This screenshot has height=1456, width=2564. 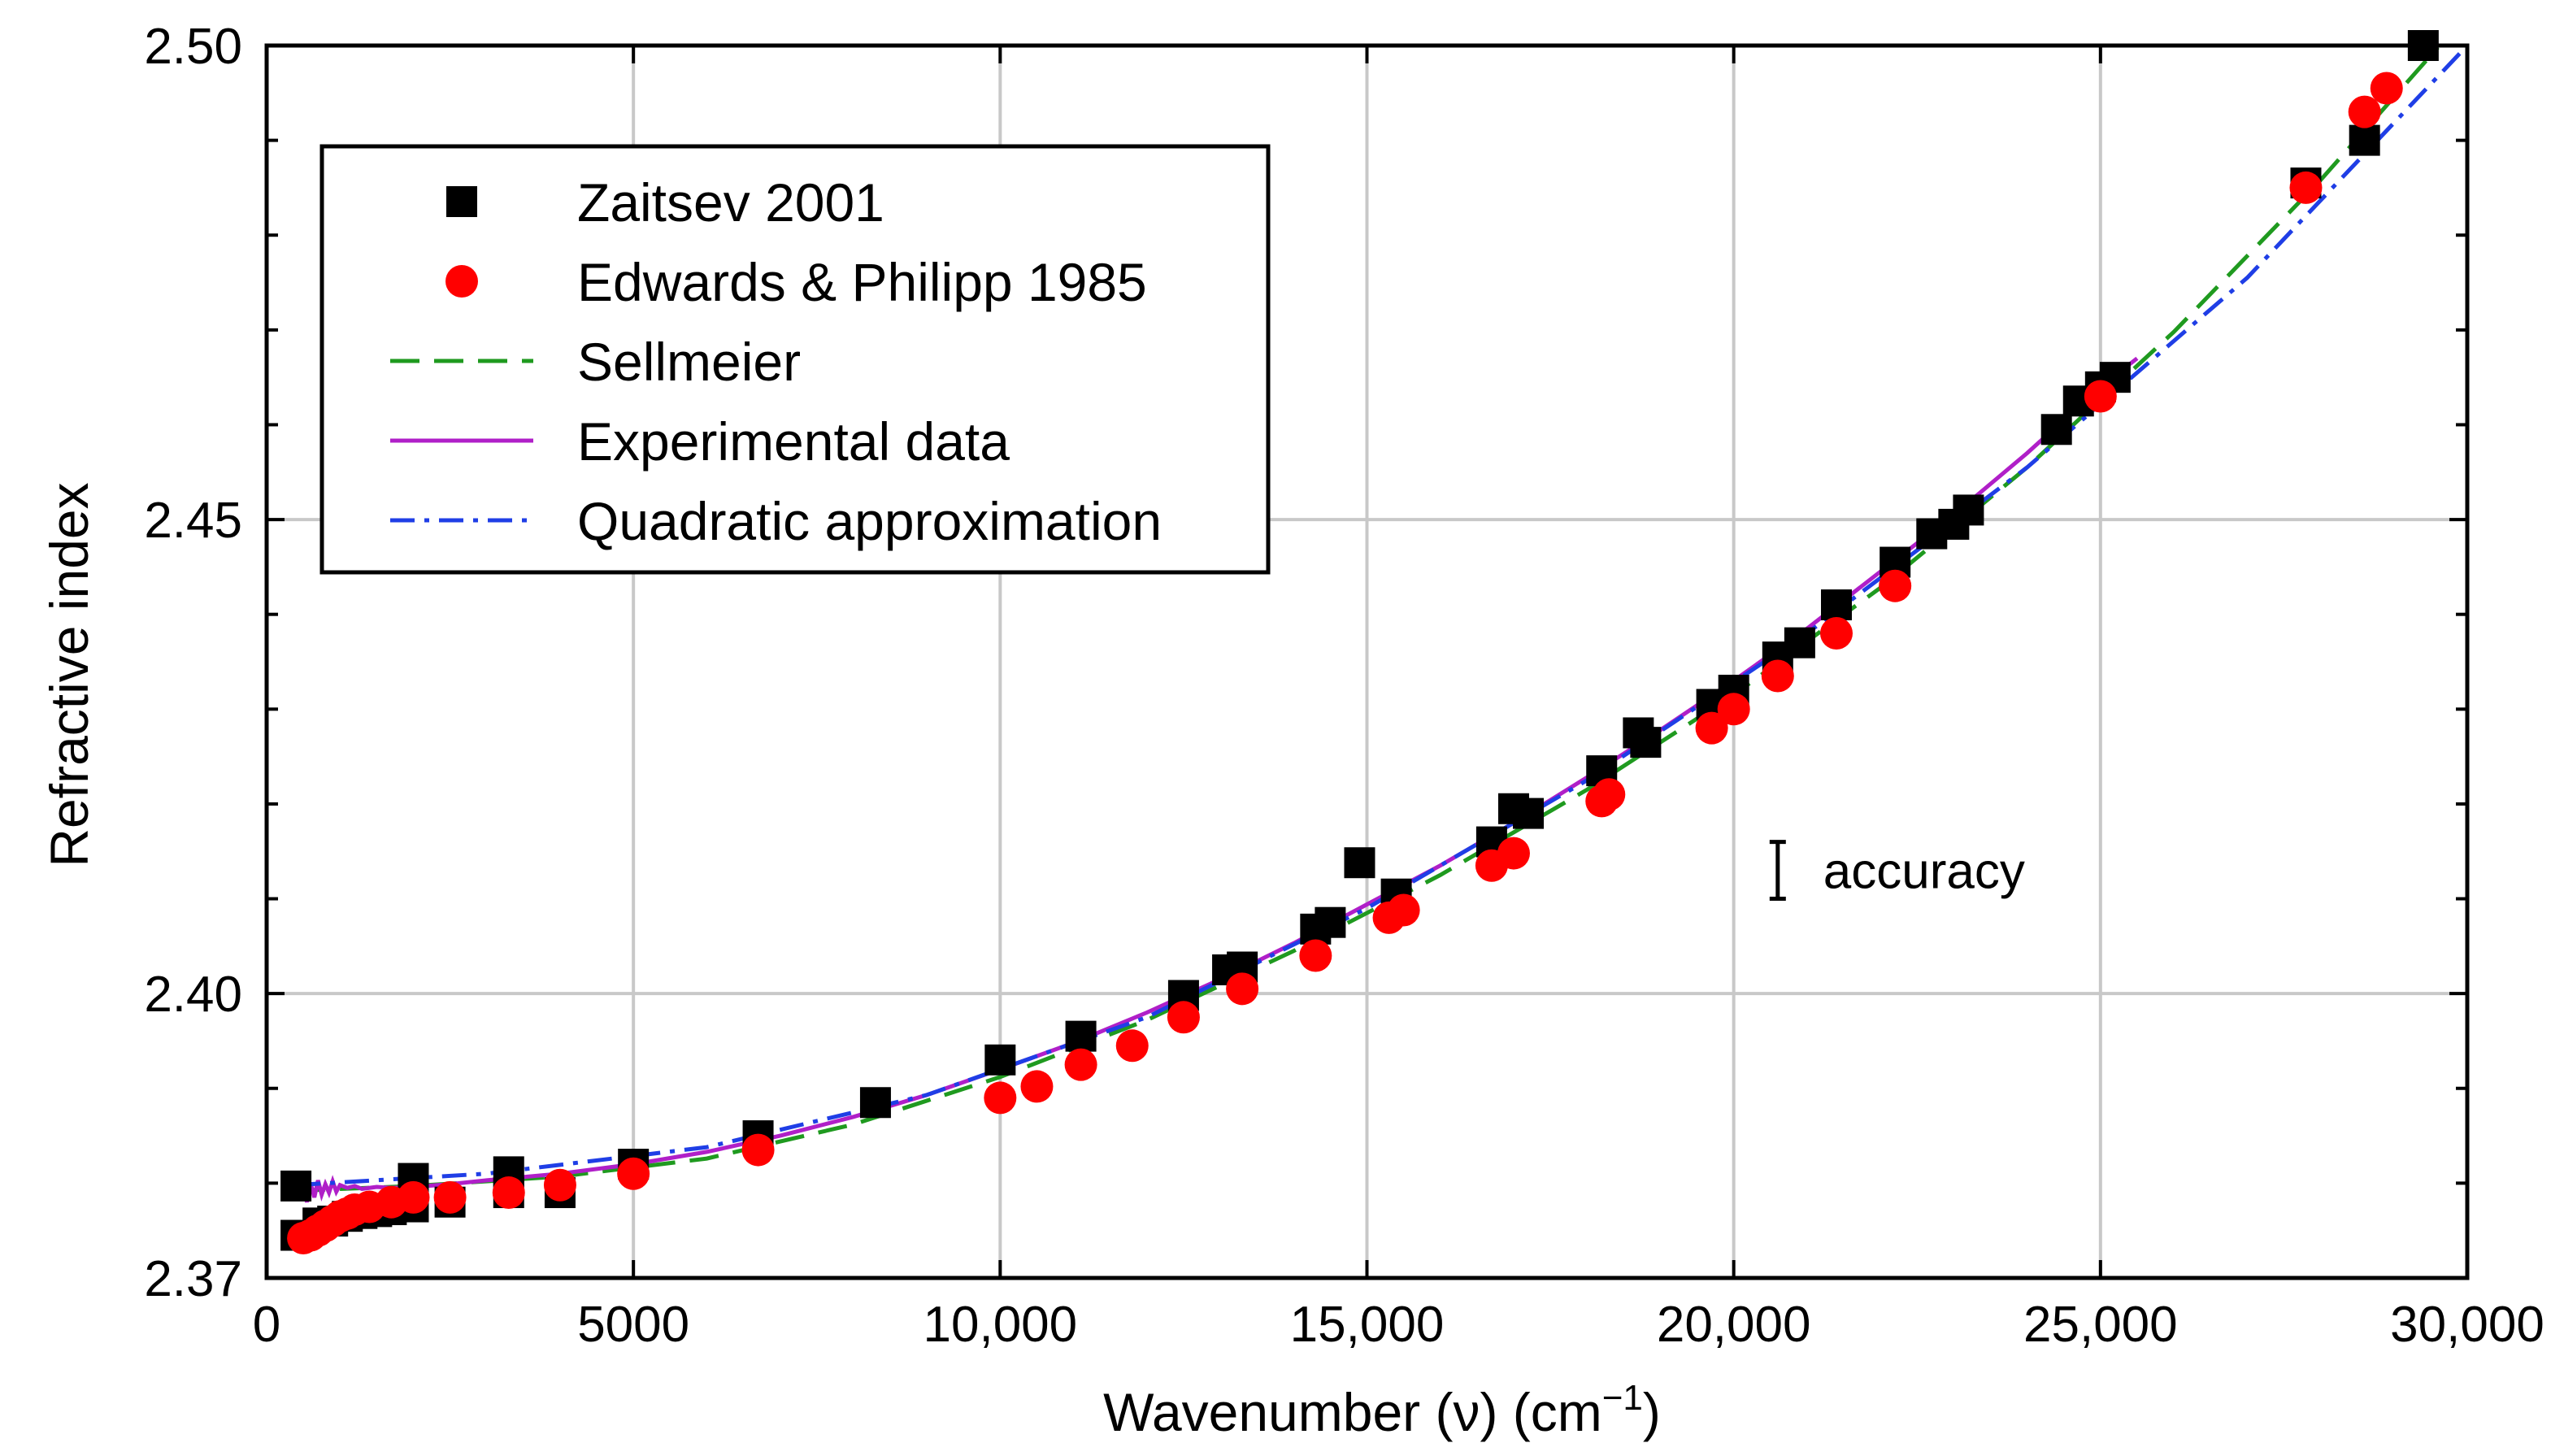 I want to click on y-axis-title: Refractive index, so click(x=69, y=675).